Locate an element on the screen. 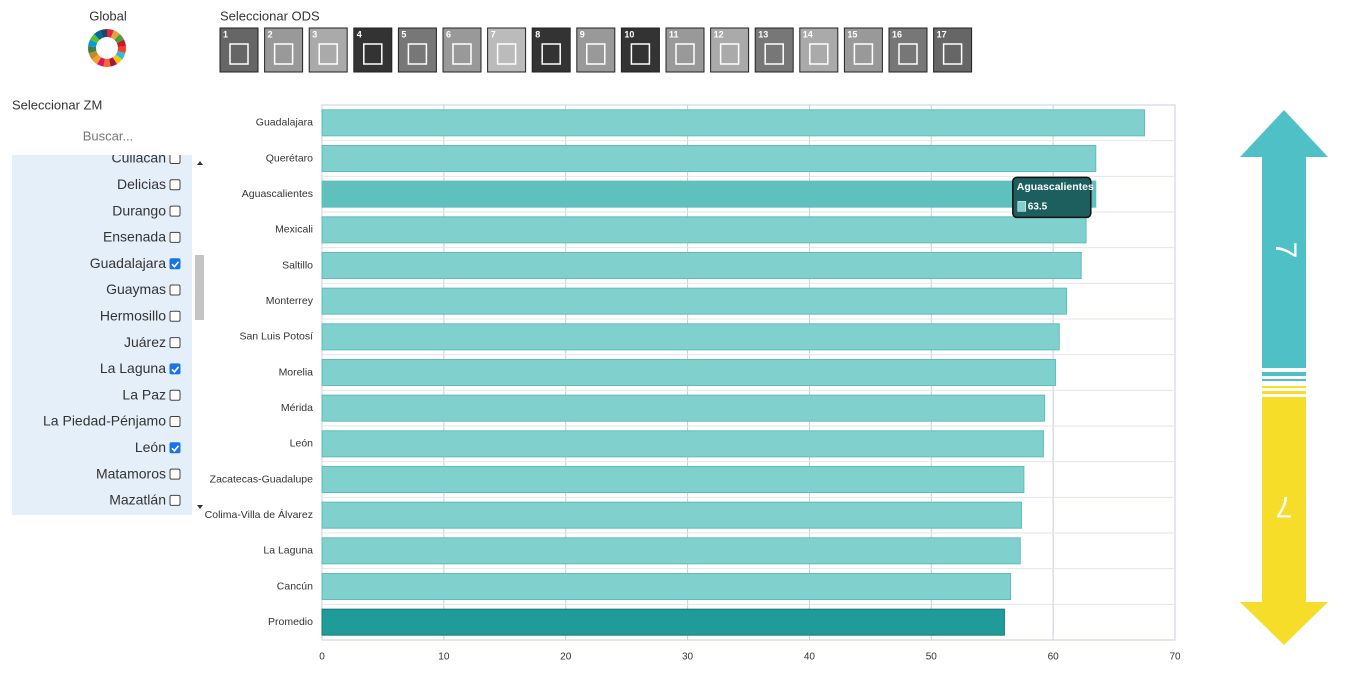  ods-number: 14 is located at coordinates (808, 34).